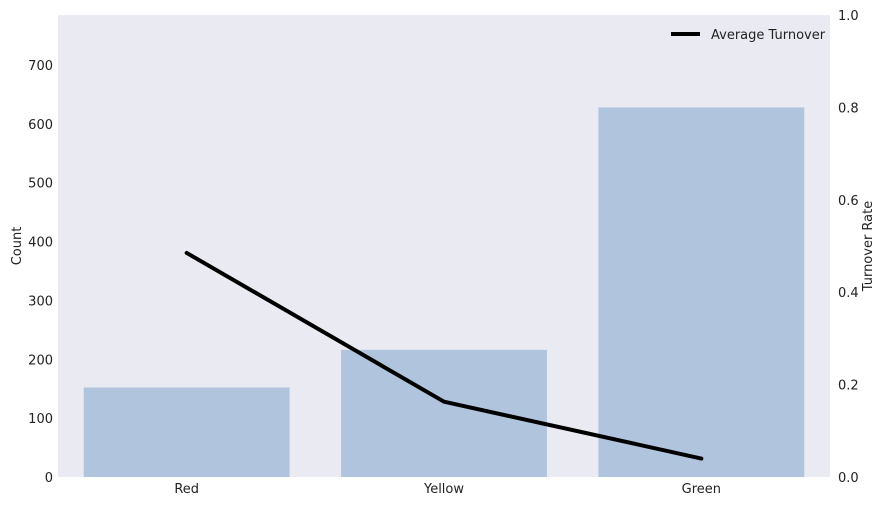  What do you see at coordinates (848, 293) in the screenshot?
I see `y2-tick-label: 0.4` at bounding box center [848, 293].